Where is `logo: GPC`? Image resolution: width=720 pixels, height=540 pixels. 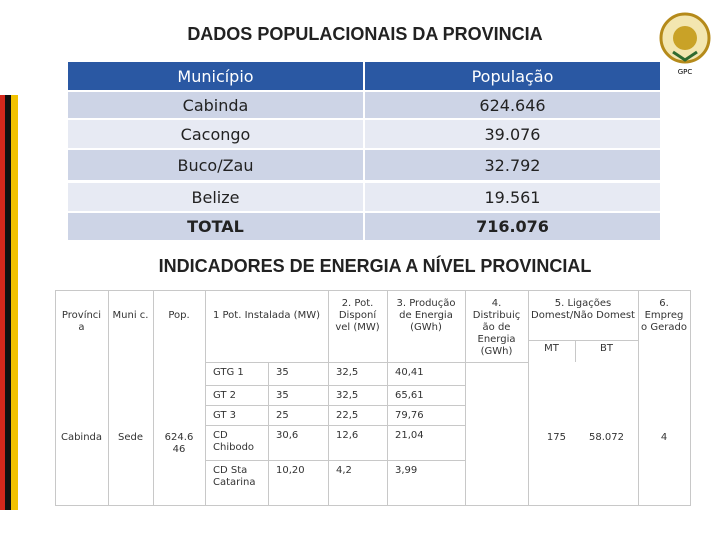
logo: GPC is located at coordinates (685, 44).